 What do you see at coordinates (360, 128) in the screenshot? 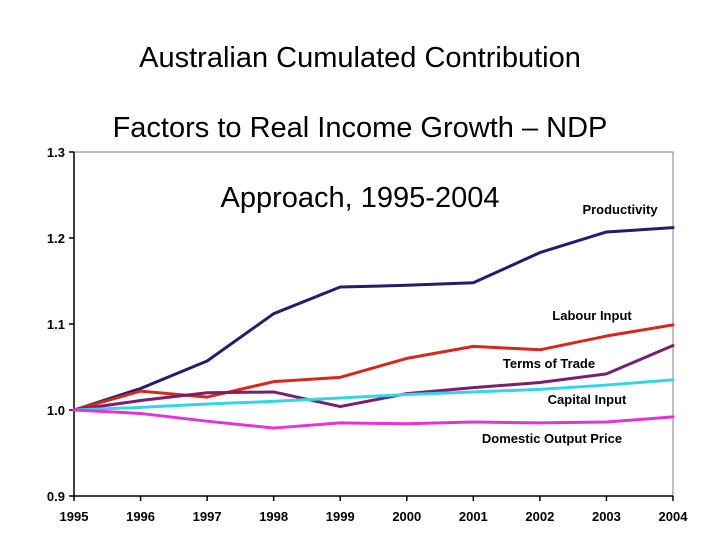
I see `title-line-2: Factors to Real Income Growth – NDP` at bounding box center [360, 128].